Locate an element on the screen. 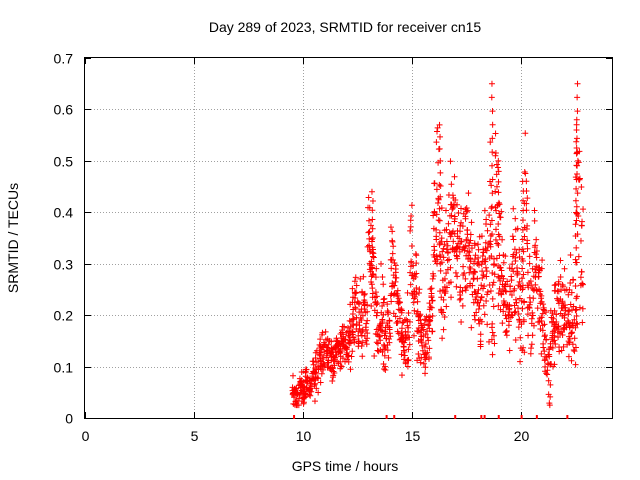 The image size is (640, 480). y-tick-label: 0.3 is located at coordinates (64, 265).